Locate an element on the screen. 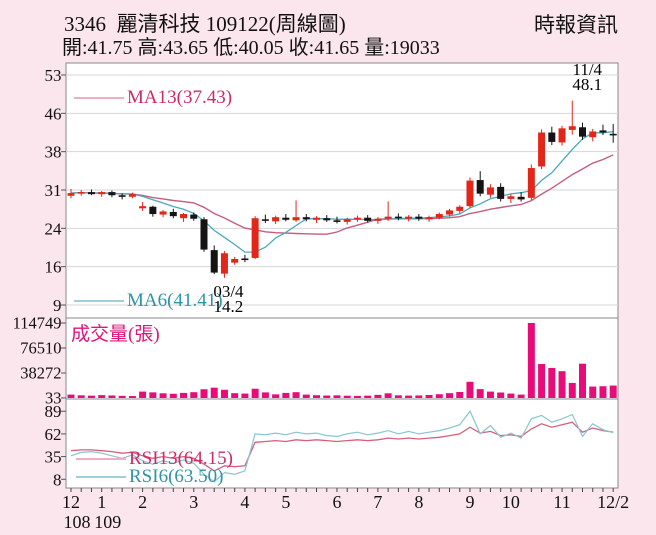 This screenshot has width=656, height=535. low-date-label: 03/4 is located at coordinates (228, 291).